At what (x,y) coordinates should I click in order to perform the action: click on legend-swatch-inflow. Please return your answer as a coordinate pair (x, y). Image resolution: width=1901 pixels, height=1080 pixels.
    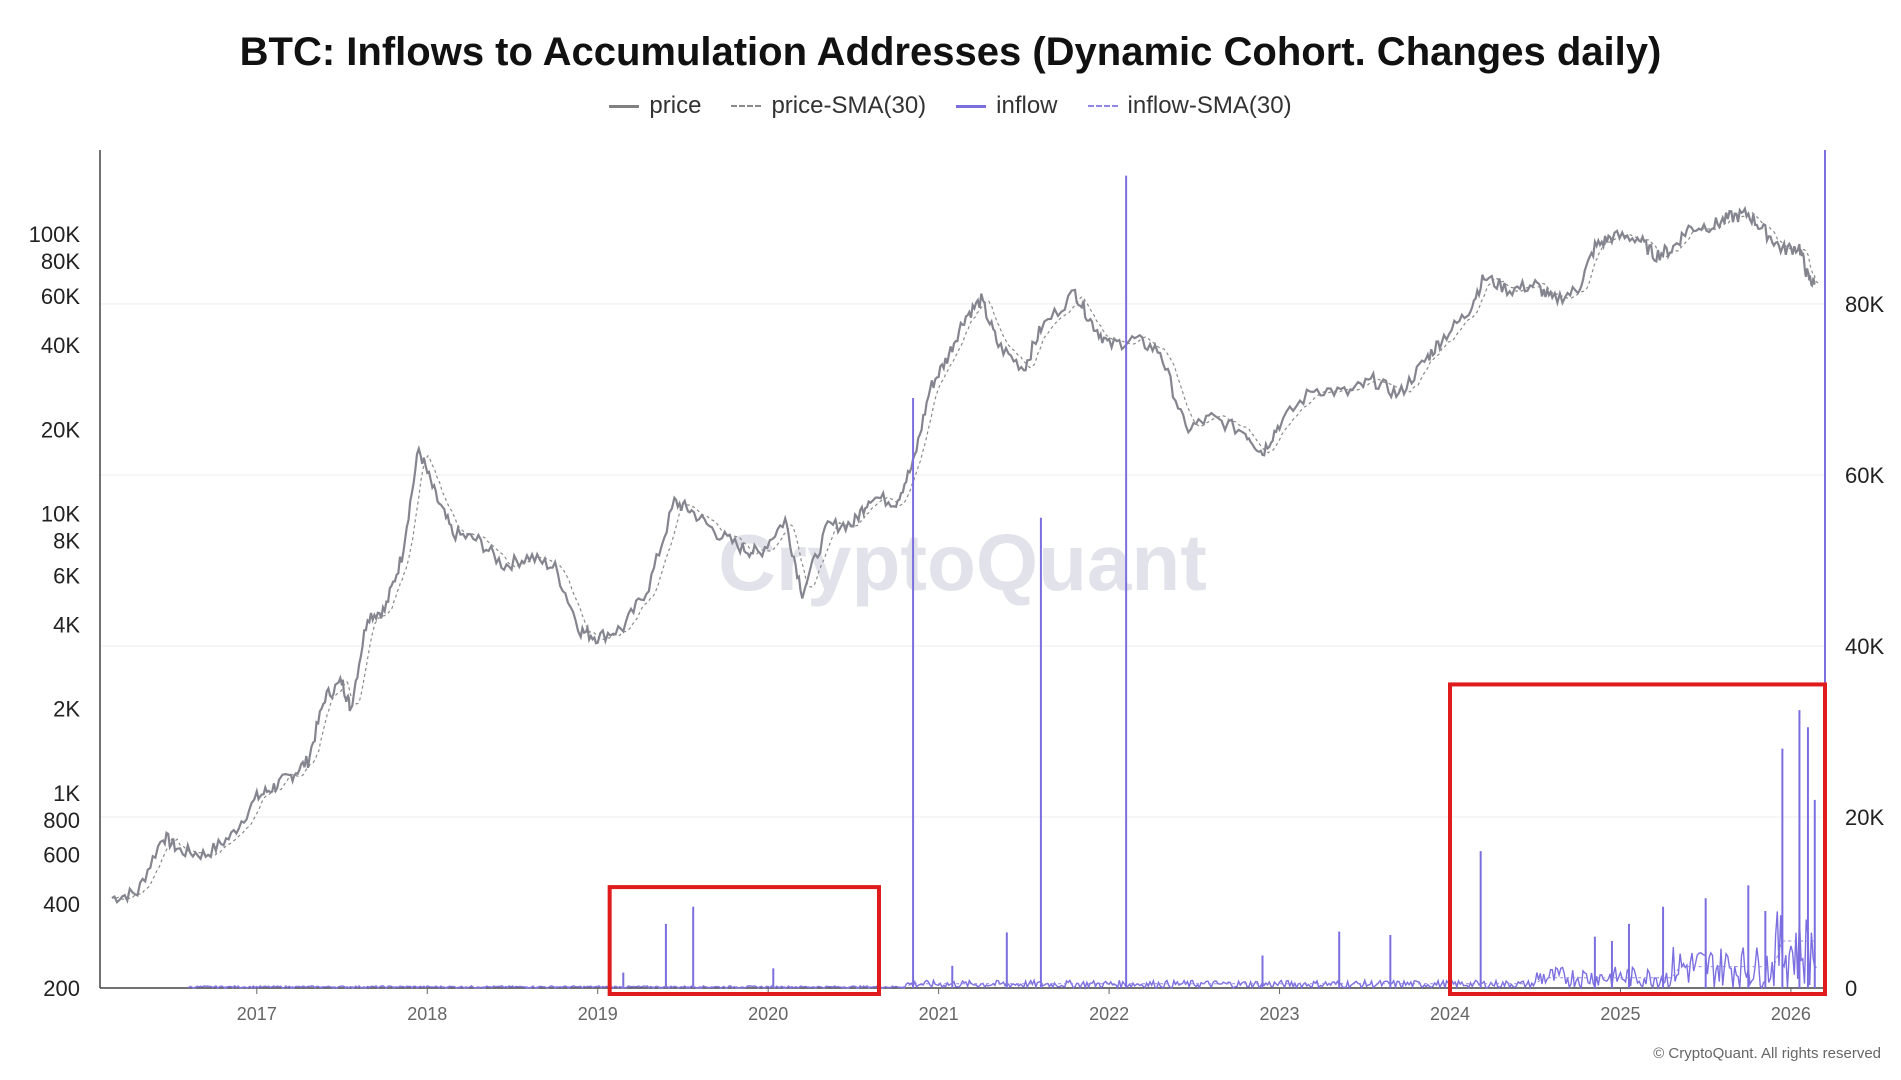
    Looking at the image, I should click on (971, 106).